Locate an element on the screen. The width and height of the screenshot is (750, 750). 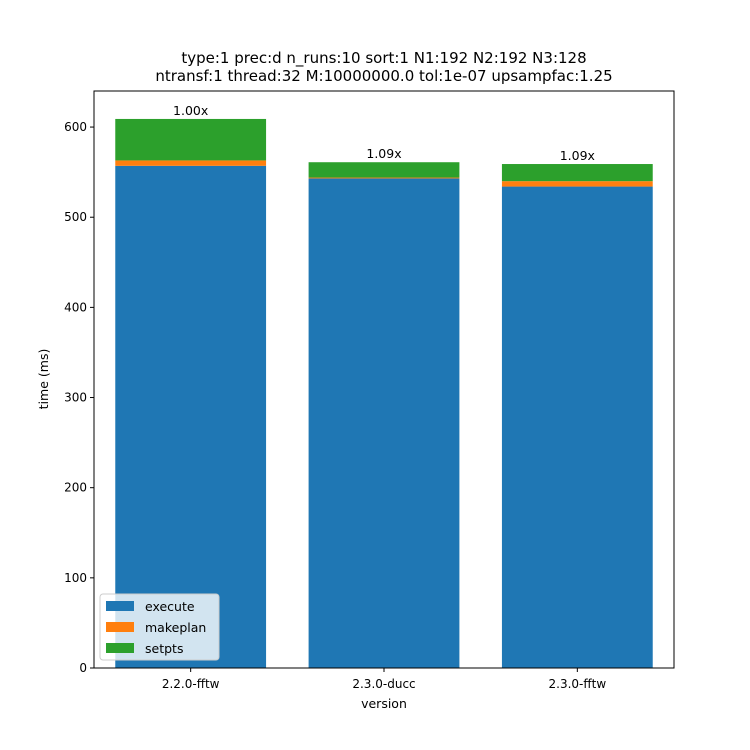
x-tick-label-2: 2.3.0-fftw is located at coordinates (578, 684).